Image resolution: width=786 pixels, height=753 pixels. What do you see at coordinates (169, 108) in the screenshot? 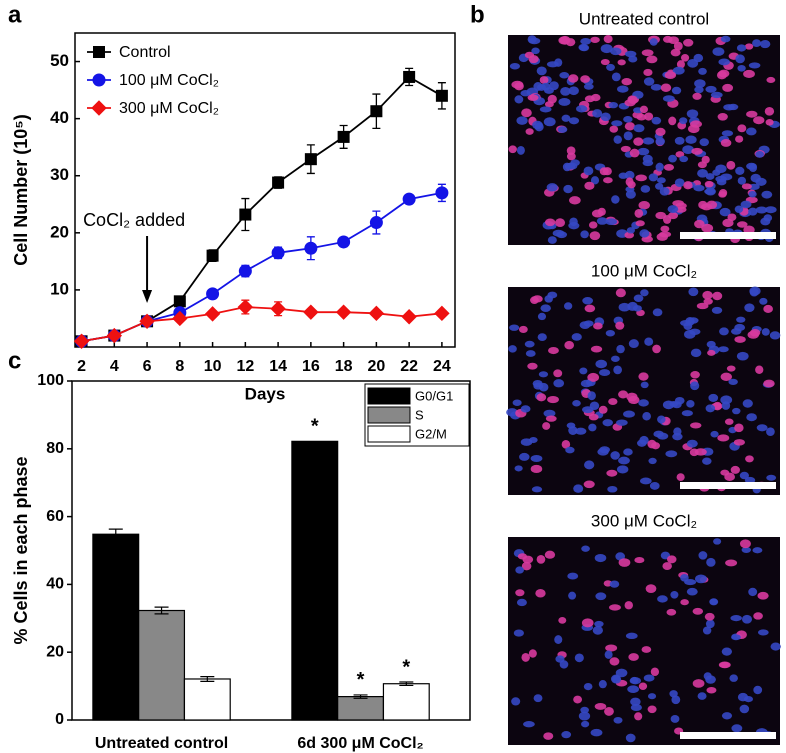
I see `legend-label: 300 μM CoCl₂` at bounding box center [169, 108].